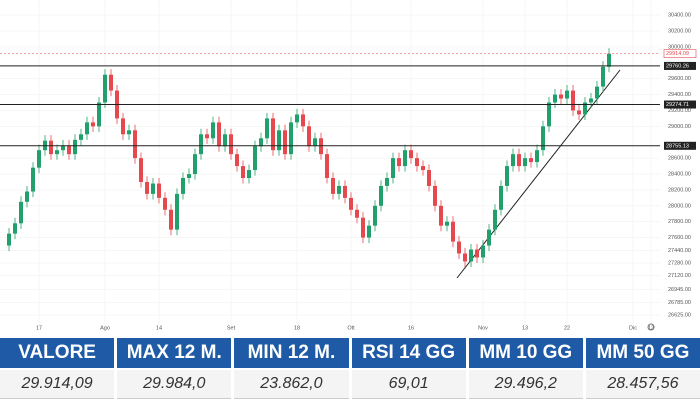 This screenshot has height=400, width=700. What do you see at coordinates (679, 276) in the screenshot?
I see `y-tick-label: 27120.00` at bounding box center [679, 276].